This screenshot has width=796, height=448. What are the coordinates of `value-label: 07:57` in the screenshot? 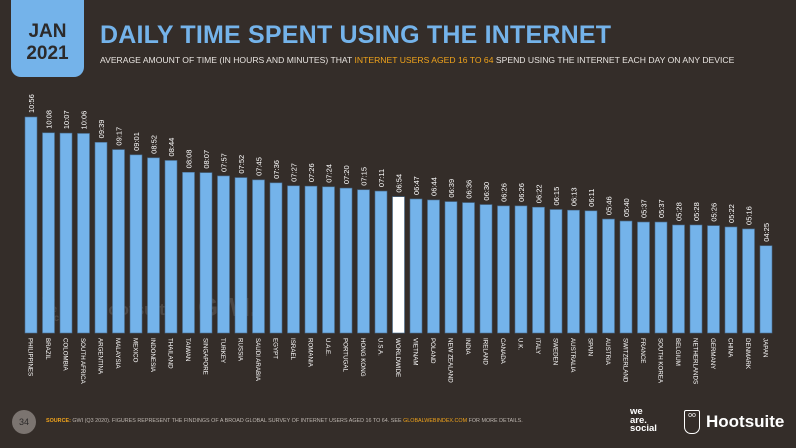 It's located at (224, 162).